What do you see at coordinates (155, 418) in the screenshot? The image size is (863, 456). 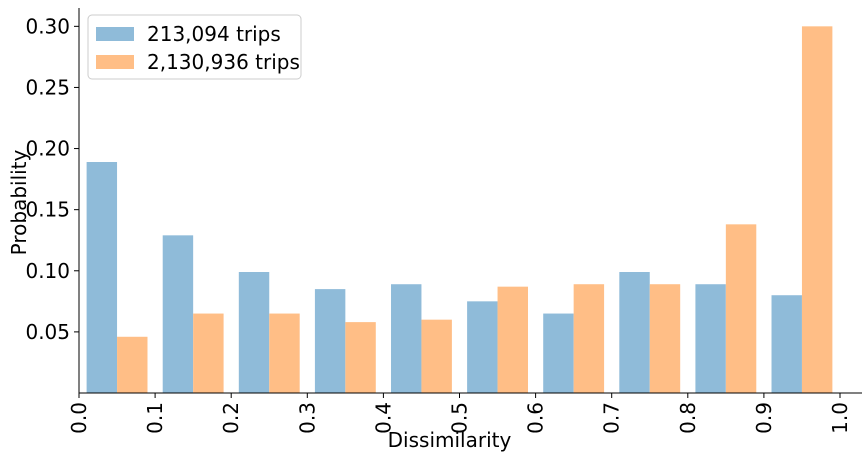 I see `x-tick-label: 0.1` at bounding box center [155, 418].